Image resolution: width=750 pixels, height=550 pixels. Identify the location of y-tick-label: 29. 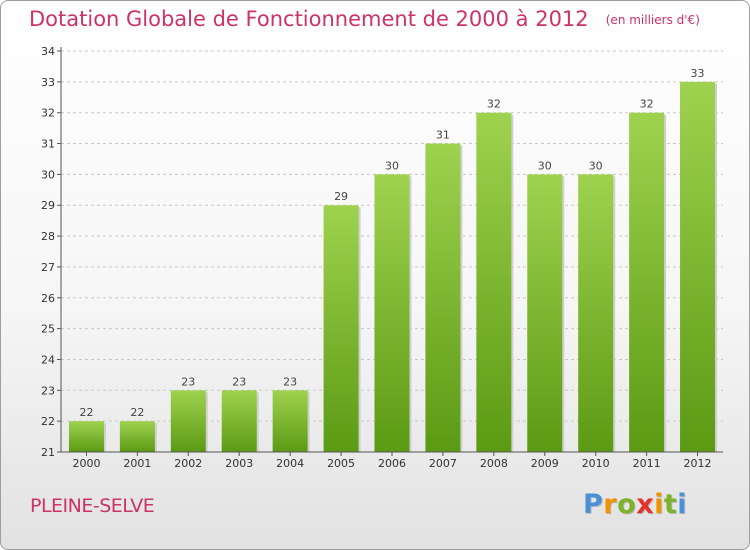
(48, 205).